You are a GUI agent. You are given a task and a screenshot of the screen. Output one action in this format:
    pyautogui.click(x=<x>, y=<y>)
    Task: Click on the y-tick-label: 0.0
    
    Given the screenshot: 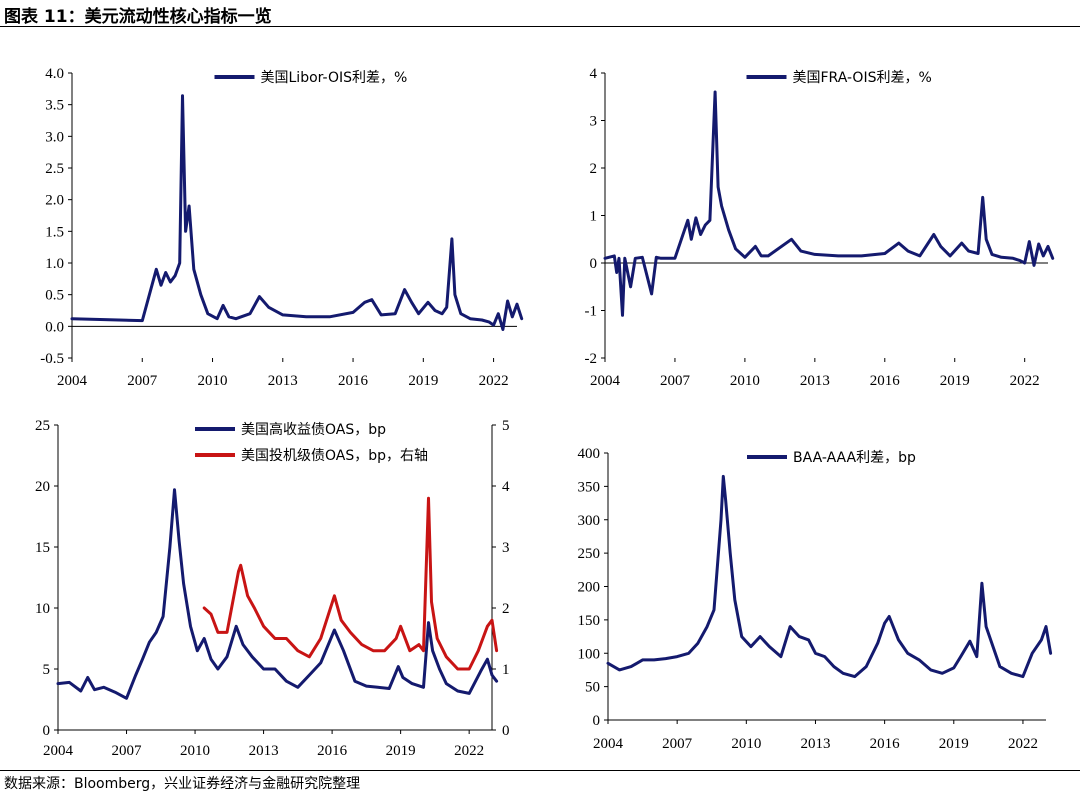 What is the action you would take?
    pyautogui.click(x=54, y=327)
    